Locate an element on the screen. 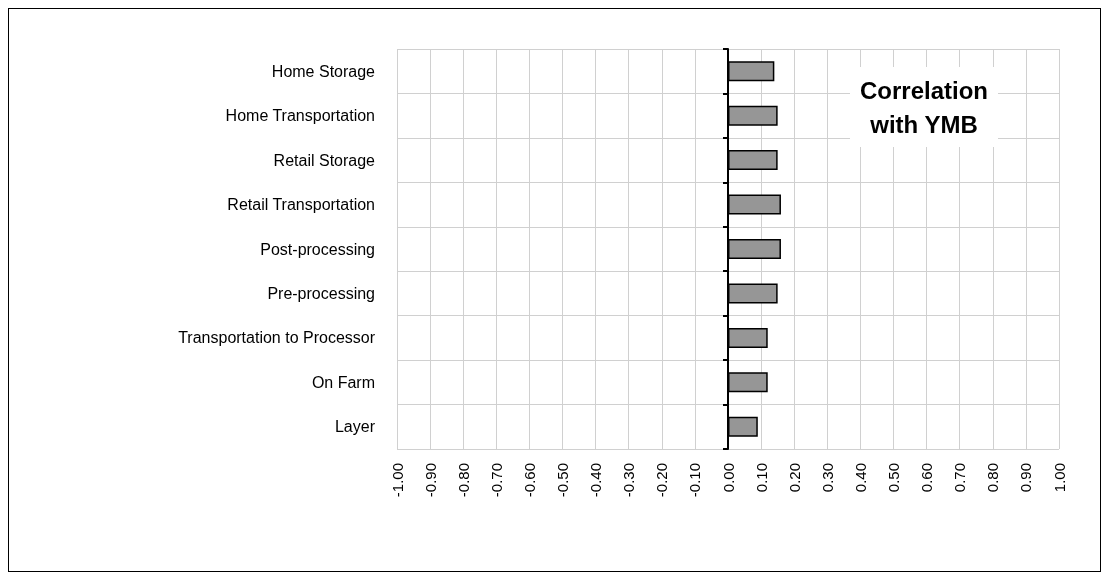 Image resolution: width=1111 pixels, height=582 pixels. x-tick-label: 0.40 is located at coordinates (860, 478).